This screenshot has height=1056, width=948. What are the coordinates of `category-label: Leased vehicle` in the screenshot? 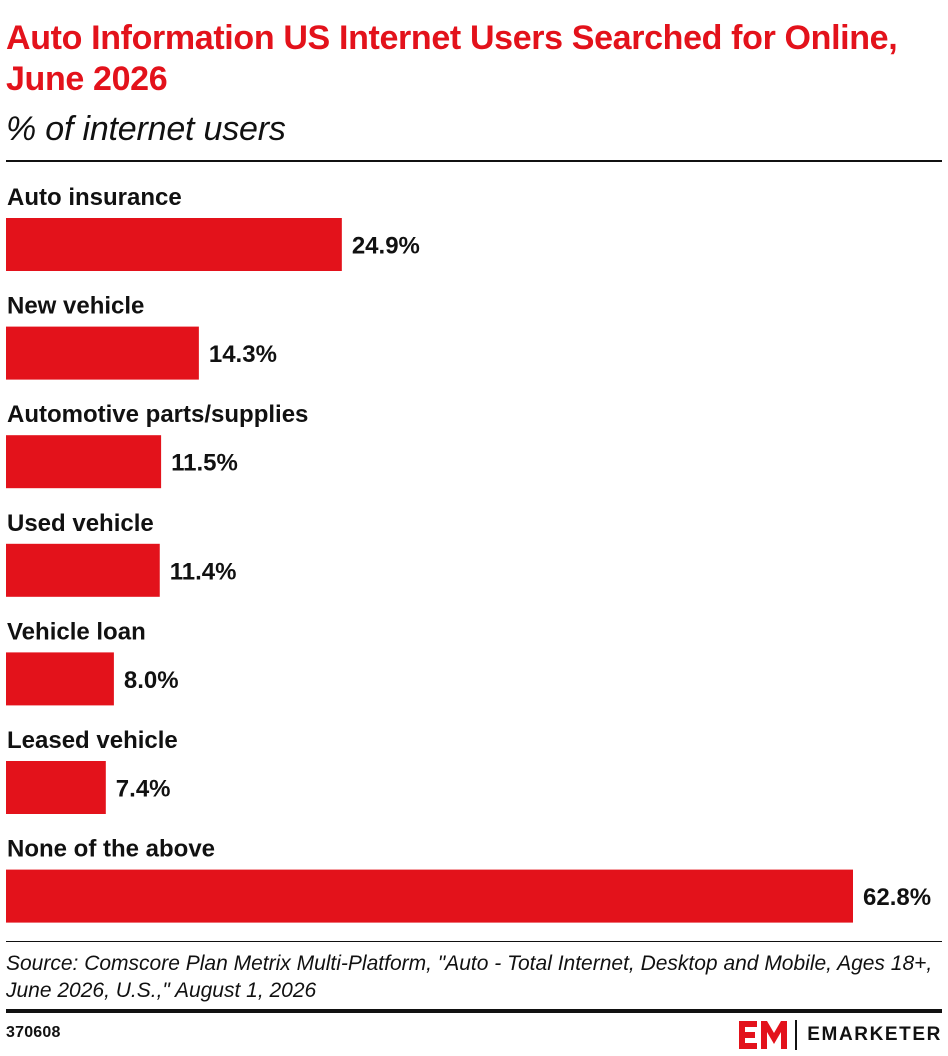 It's located at (92, 740).